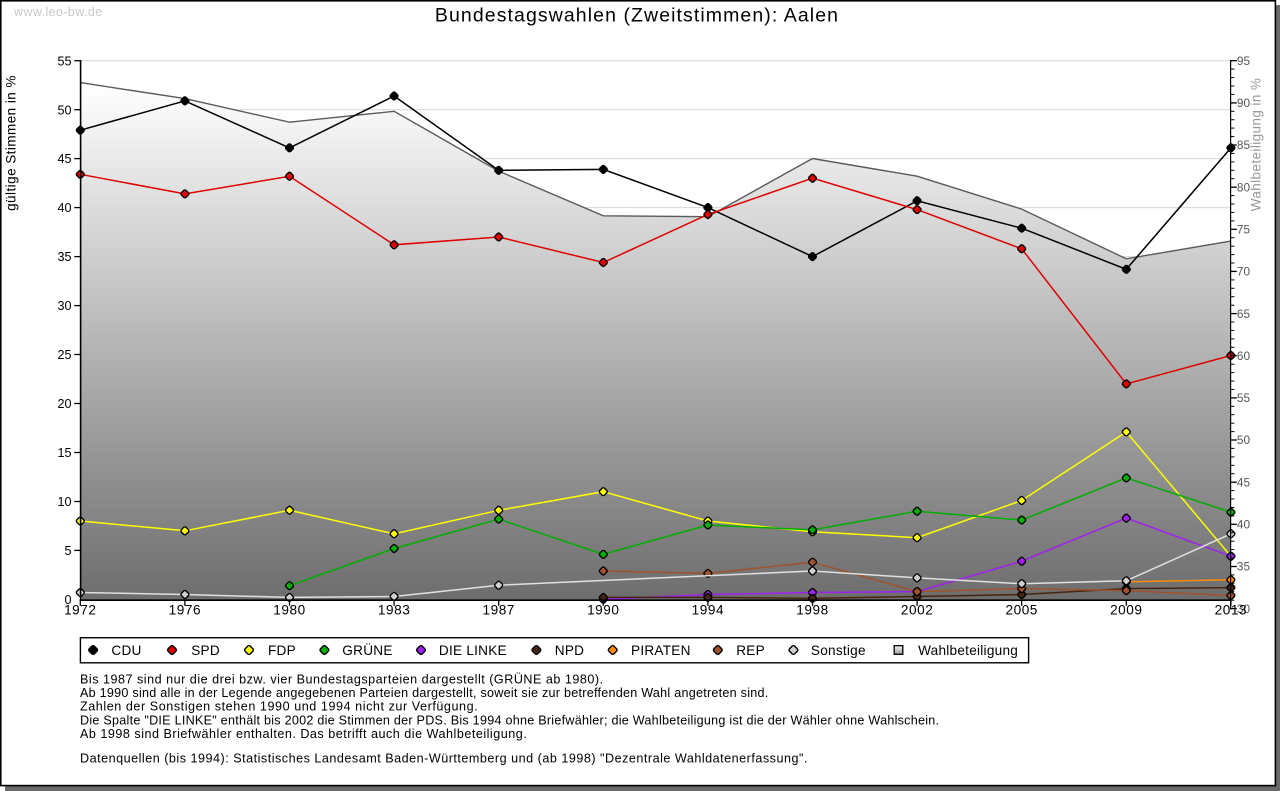  Describe the element at coordinates (661, 650) in the screenshot. I see `svg-text: PIRATEN` at that location.